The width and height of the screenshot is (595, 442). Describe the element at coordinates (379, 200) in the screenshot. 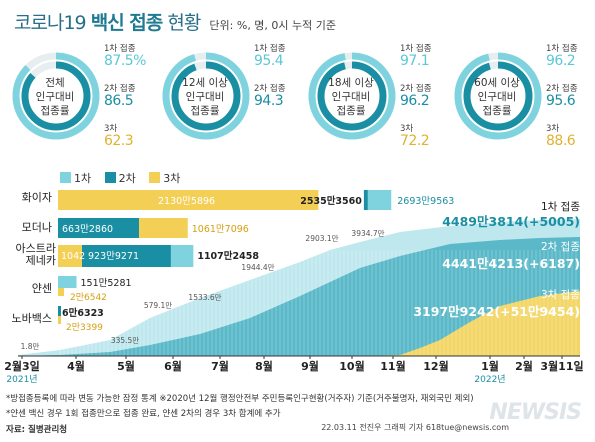

I see `bar-pfizer-dose1` at that location.